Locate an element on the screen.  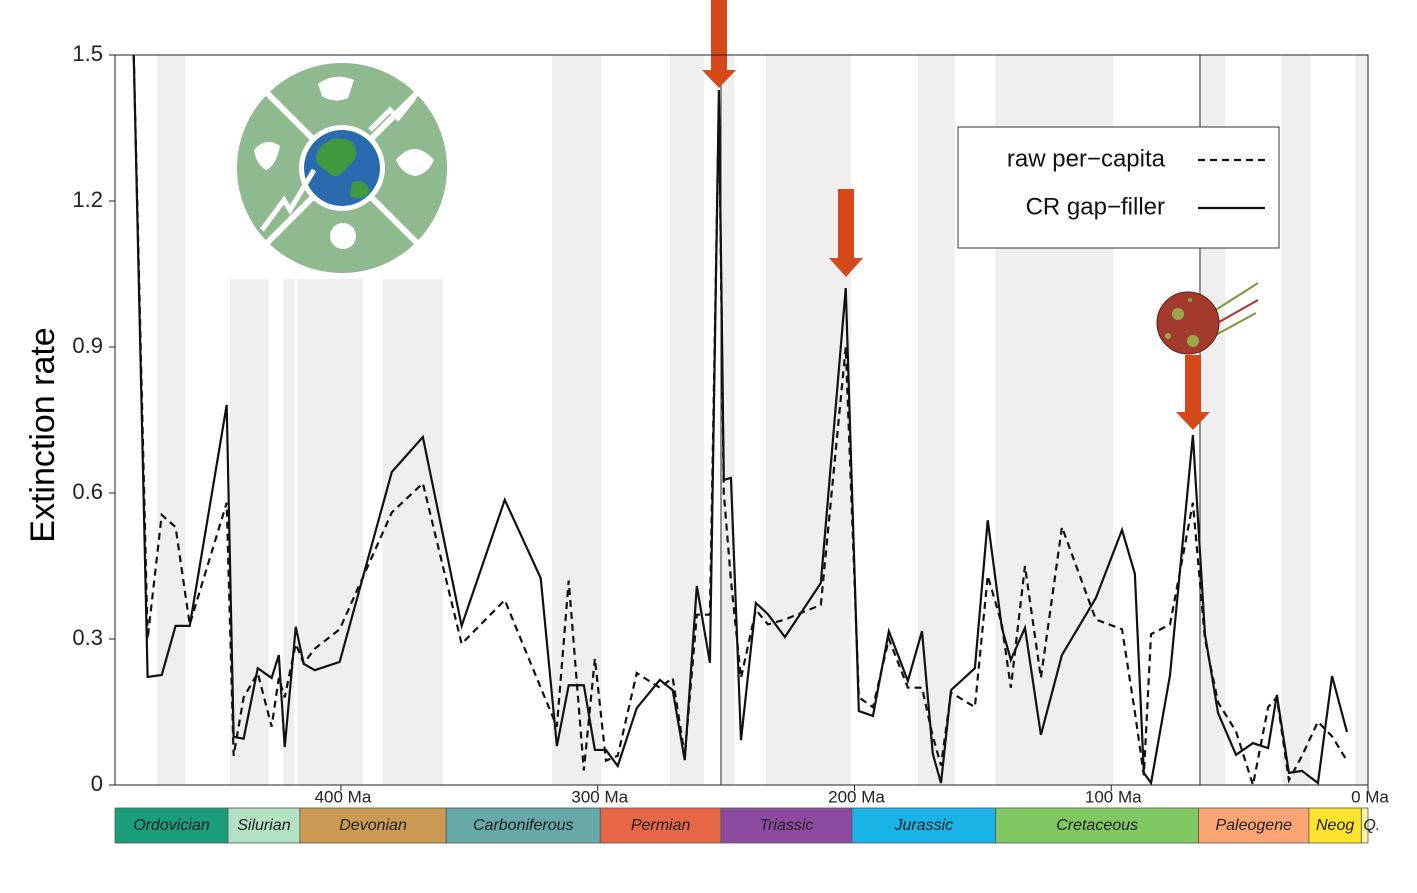
y-tick-label: 0.6 is located at coordinates (87, 491).